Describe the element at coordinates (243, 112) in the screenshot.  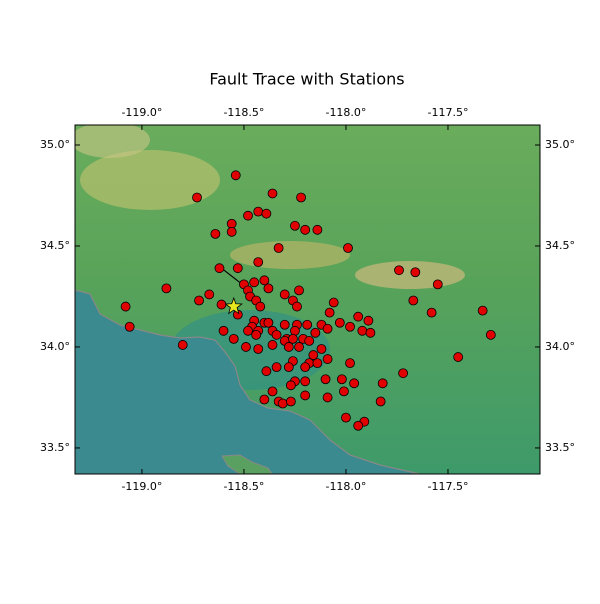
I see `x-tick-label: -118.5°` at that location.